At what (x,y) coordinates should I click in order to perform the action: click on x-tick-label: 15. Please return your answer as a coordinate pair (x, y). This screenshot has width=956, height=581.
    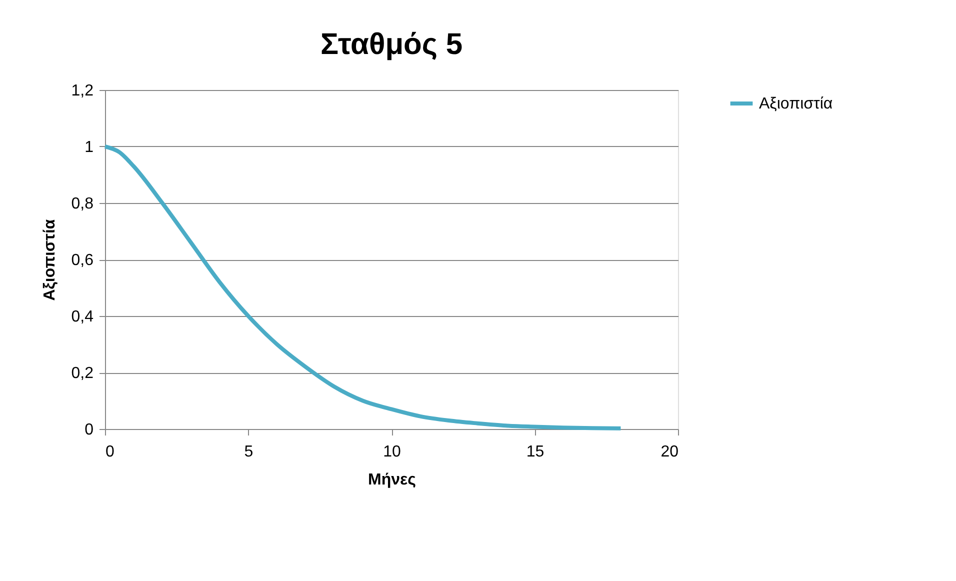
    Looking at the image, I should click on (535, 452).